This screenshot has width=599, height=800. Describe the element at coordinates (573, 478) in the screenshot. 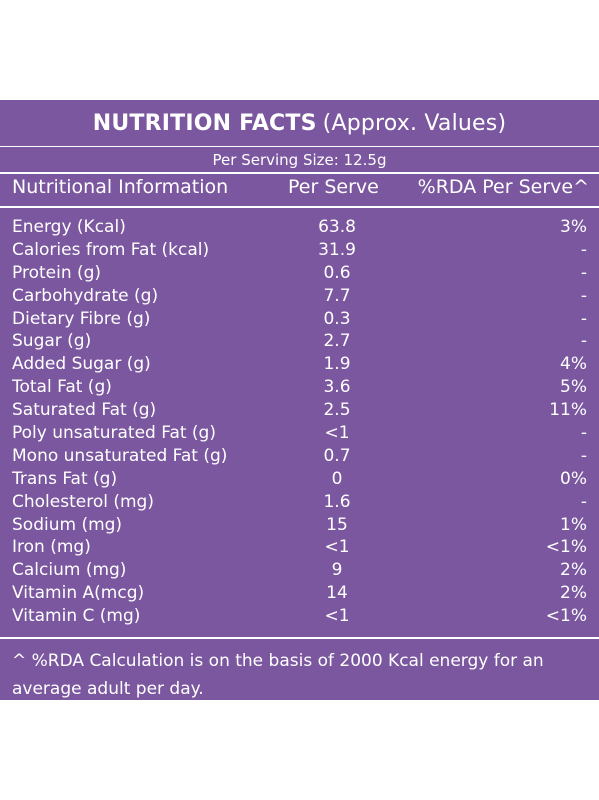

I see `rda-value: 0%` at that location.